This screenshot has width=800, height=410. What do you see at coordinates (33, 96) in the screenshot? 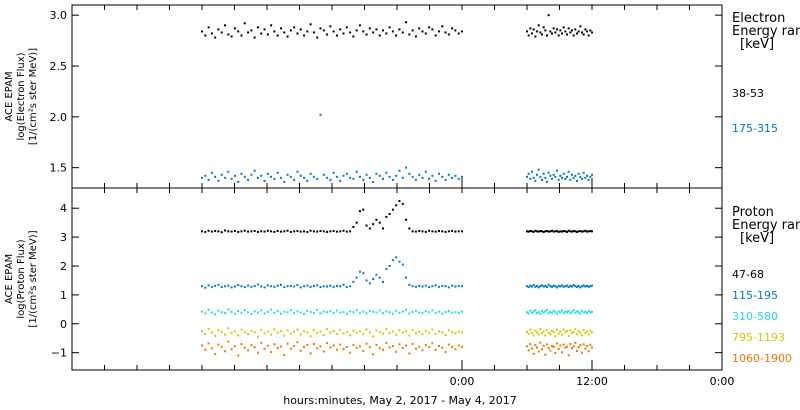
I see `y-axis-title-line: [1/(cm²s ster MeV)]` at bounding box center [33, 96].